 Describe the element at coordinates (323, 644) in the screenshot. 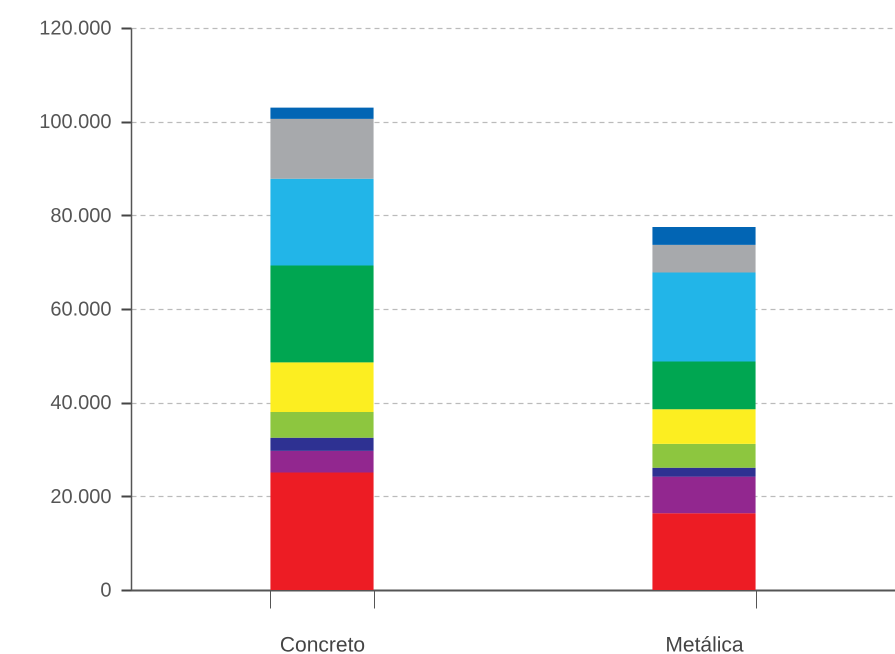

I see `x-tick-label: Concreto` at that location.